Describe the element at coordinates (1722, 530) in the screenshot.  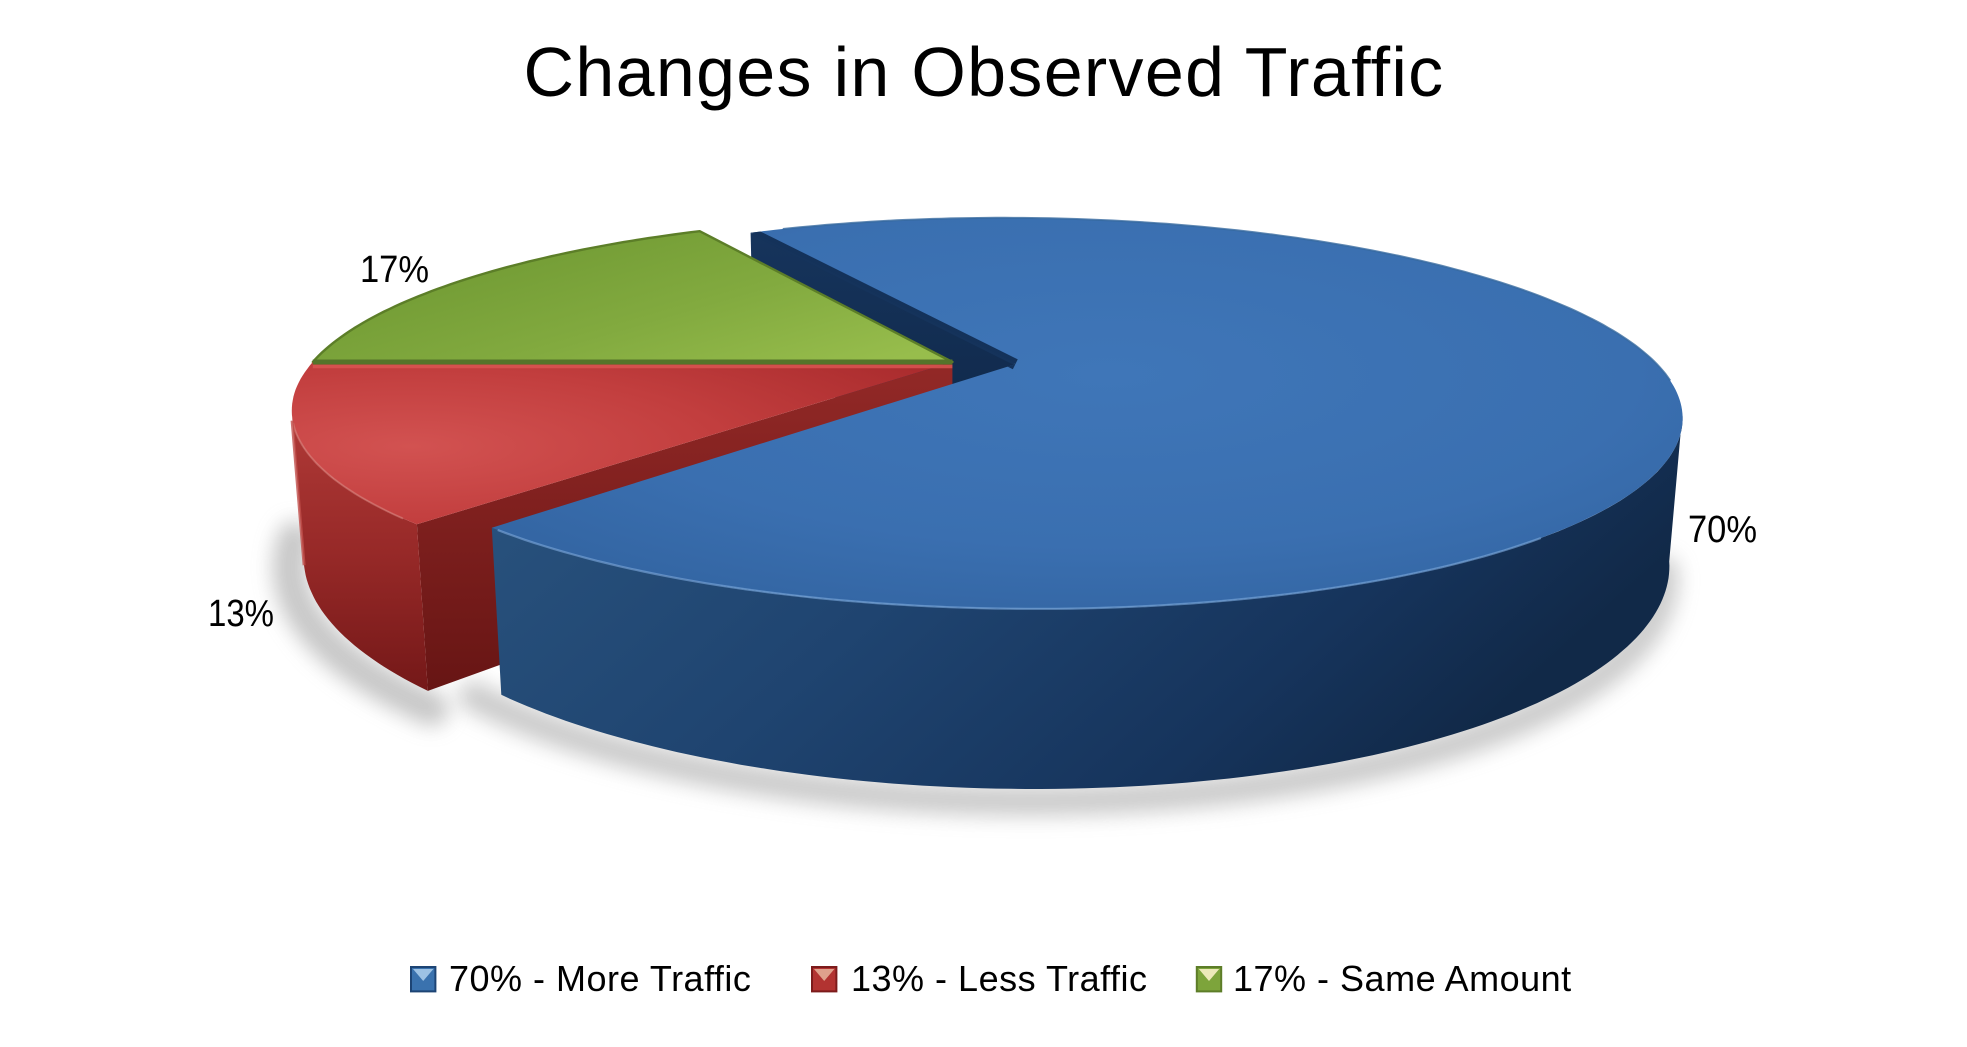
I see `svg-text: 70%` at that location.